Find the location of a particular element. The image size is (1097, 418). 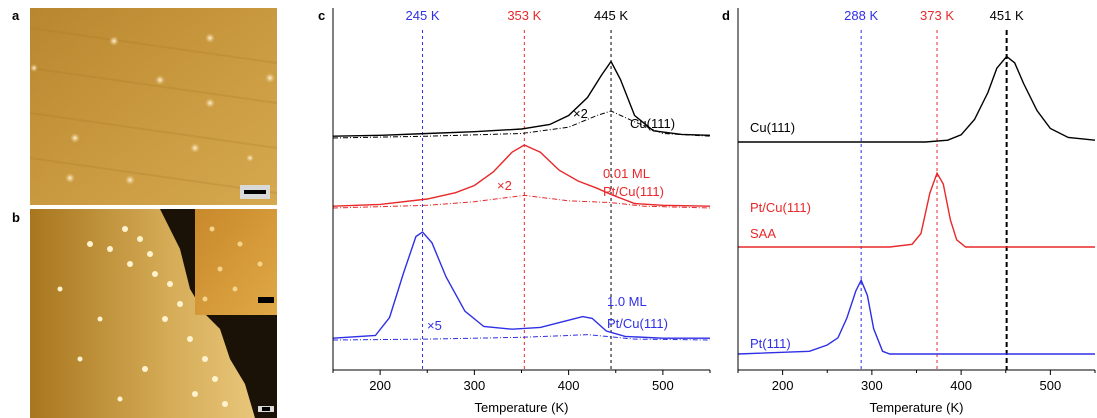

panel-label-d: d is located at coordinates (726, 15).